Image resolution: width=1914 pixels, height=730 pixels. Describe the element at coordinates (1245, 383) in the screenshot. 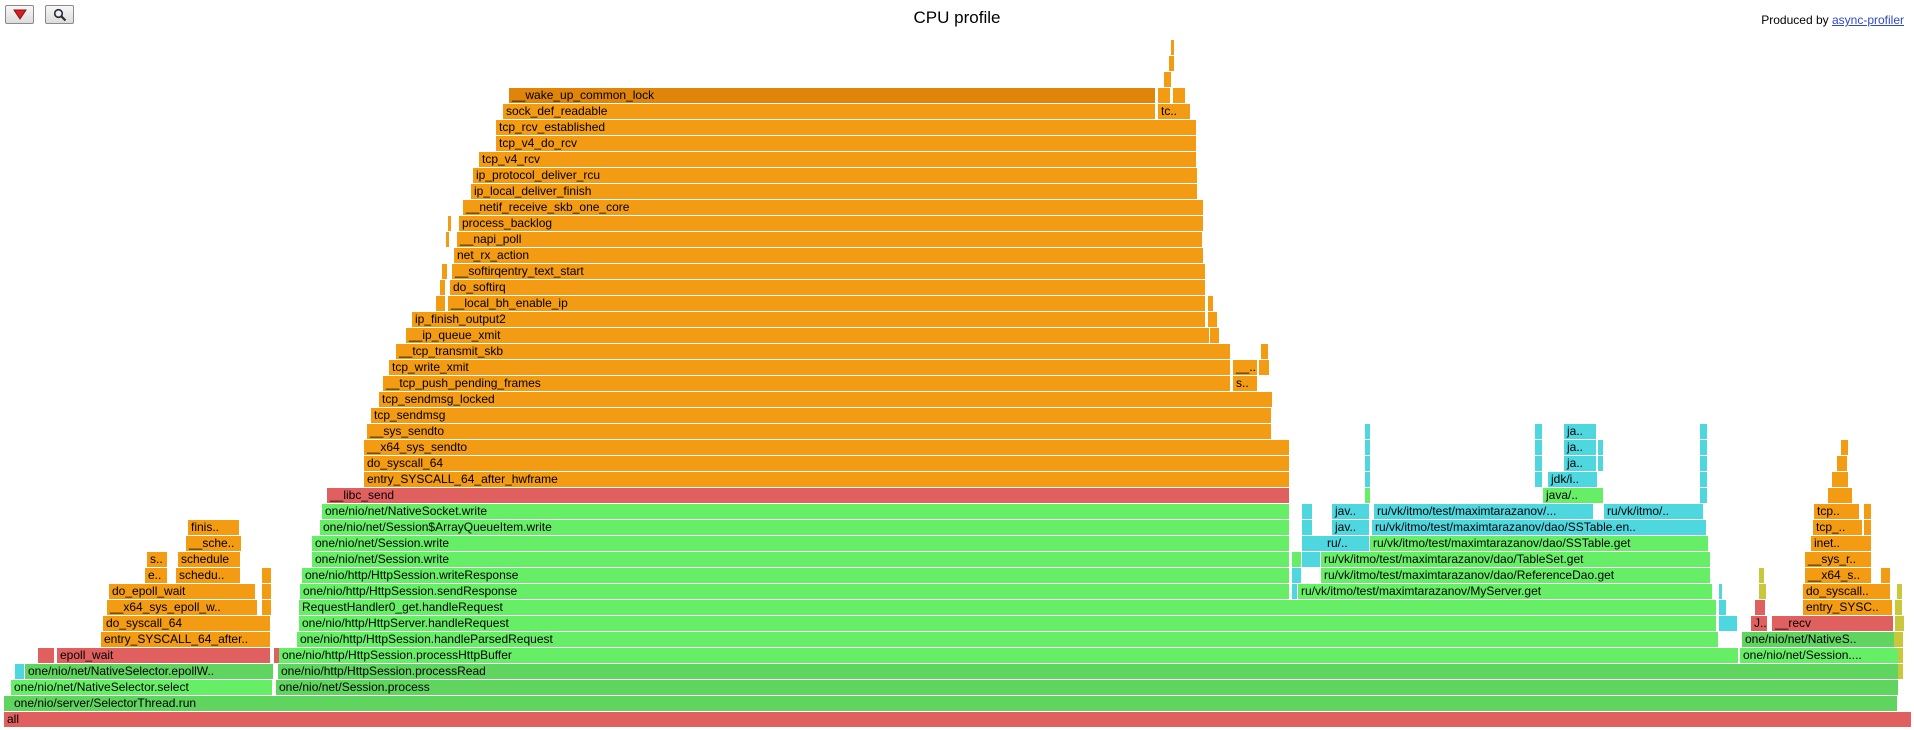

I see `flame-frame: s..` at that location.